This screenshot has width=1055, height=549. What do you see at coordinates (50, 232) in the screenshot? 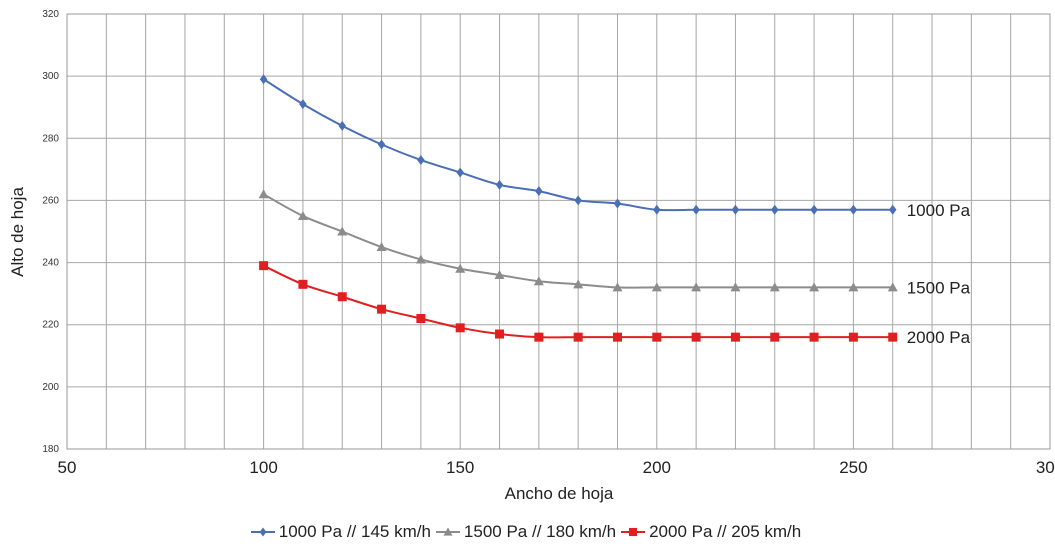
I see `y-axis-tick-labels: 180 200 220 240 260 280 300 320` at bounding box center [50, 232].